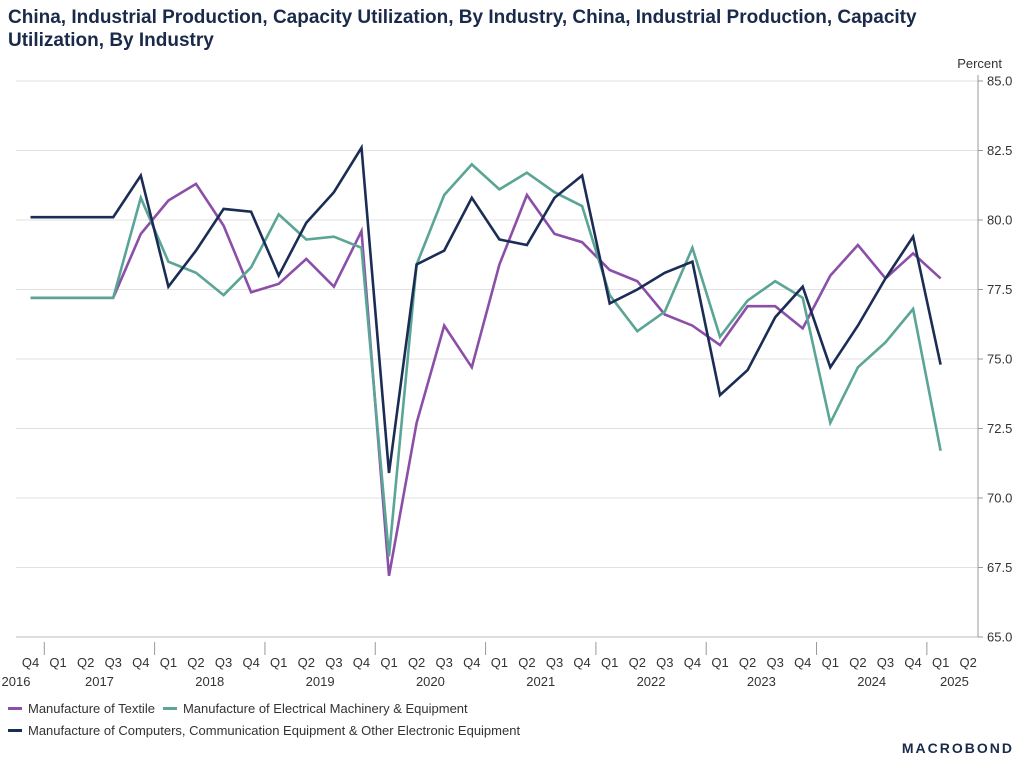  What do you see at coordinates (999, 359) in the screenshot?
I see `y-tick-label: 75.0` at bounding box center [999, 359].